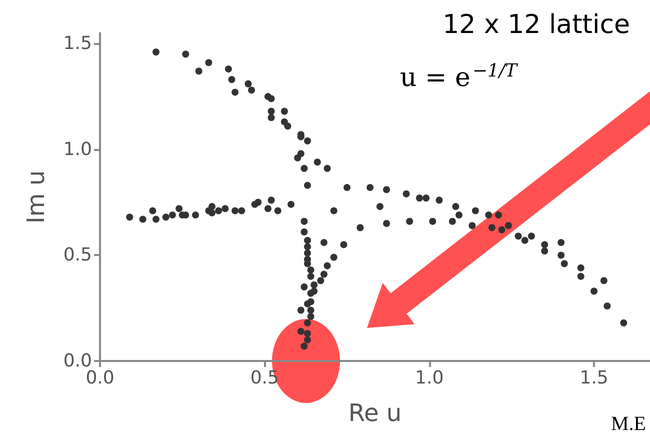  Describe the element at coordinates (77, 43) in the screenshot. I see `y-tick-label: 1.5` at that location.